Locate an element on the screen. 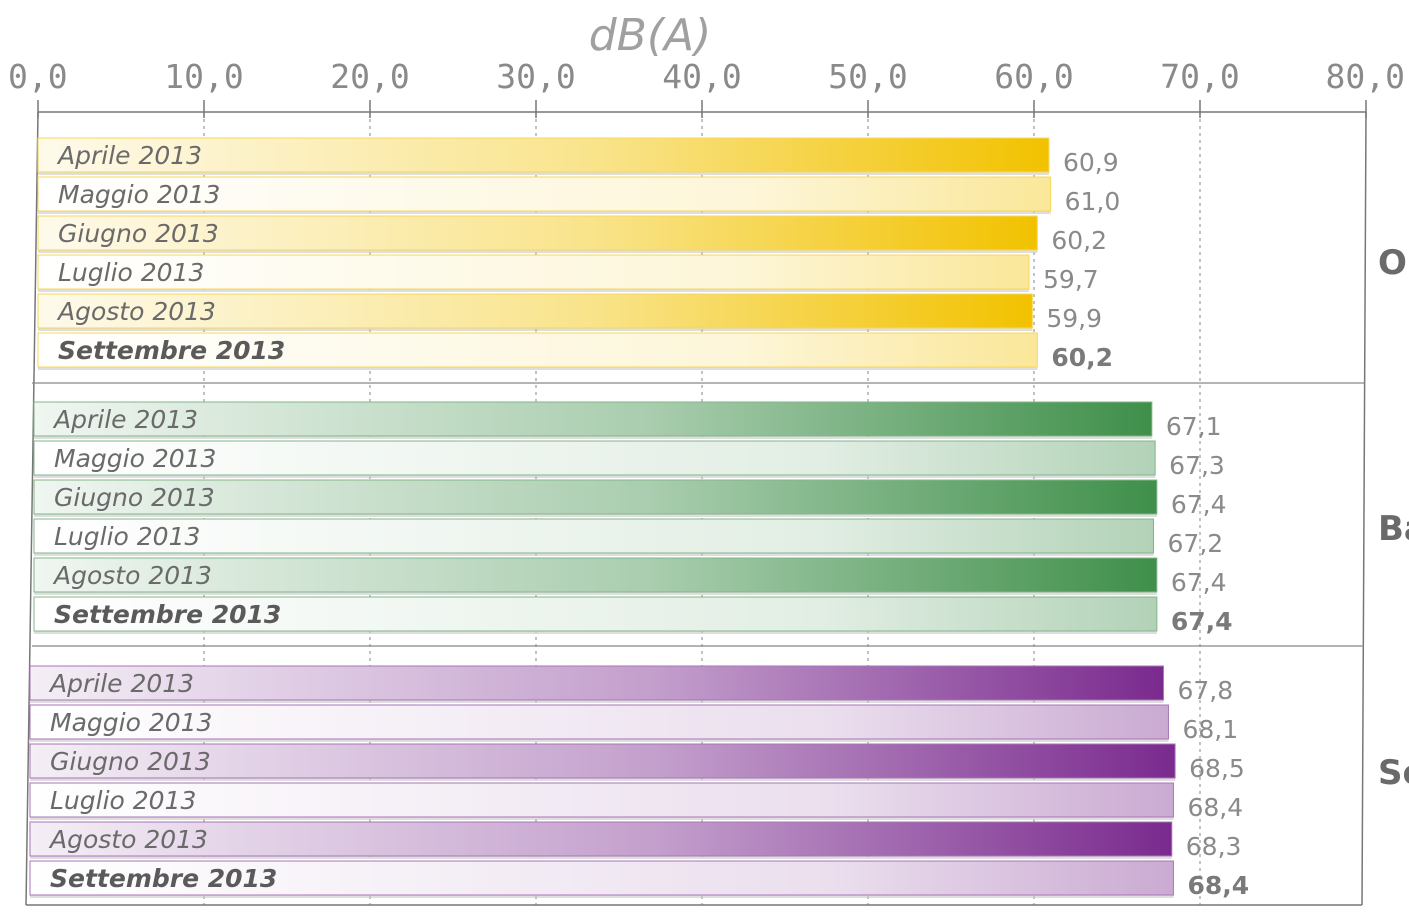 The width and height of the screenshot is (1409, 916). data-label: 61,0 is located at coordinates (1093, 201).